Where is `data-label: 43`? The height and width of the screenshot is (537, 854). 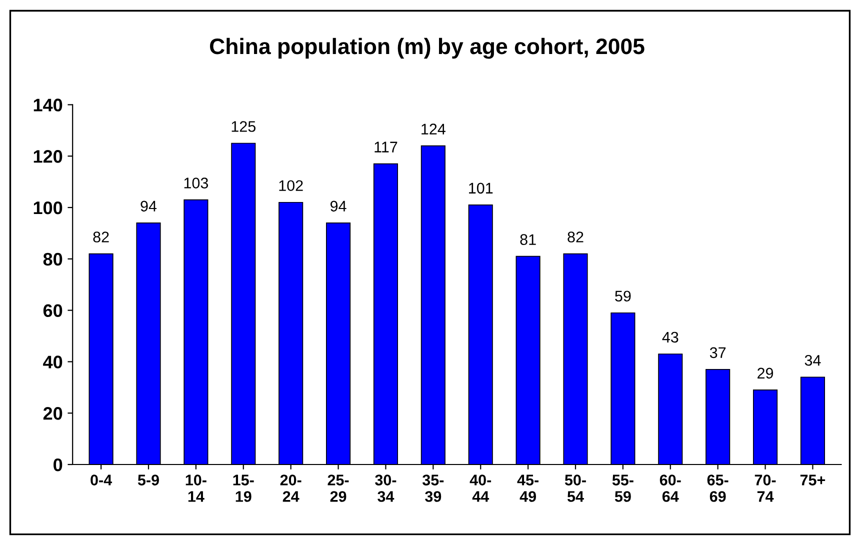
data-label: 43 is located at coordinates (670, 337).